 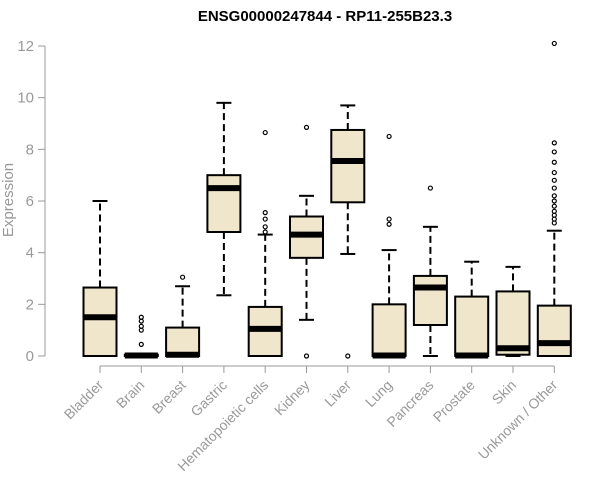 I want to click on x-tick-label: Kidney, so click(x=292, y=398).